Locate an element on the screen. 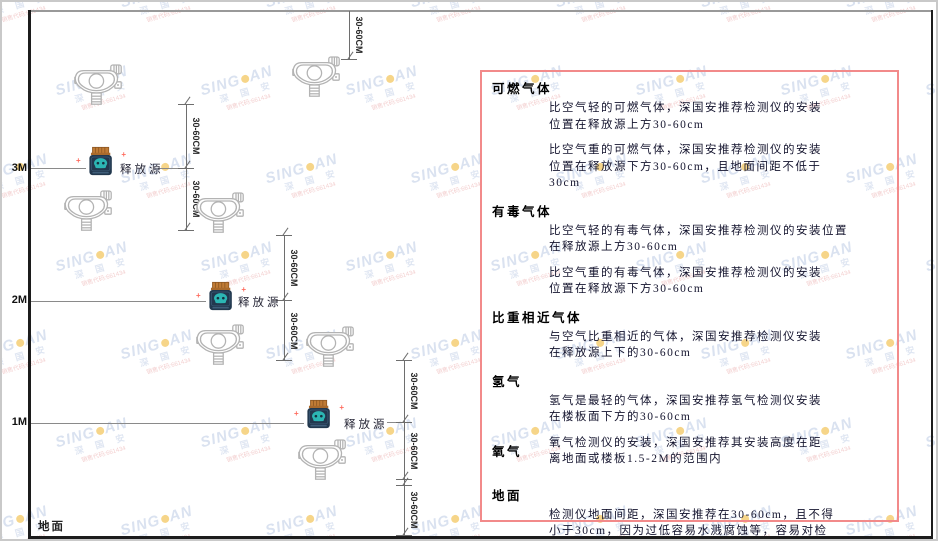  dimension-line-3m is located at coordinates (186, 167).